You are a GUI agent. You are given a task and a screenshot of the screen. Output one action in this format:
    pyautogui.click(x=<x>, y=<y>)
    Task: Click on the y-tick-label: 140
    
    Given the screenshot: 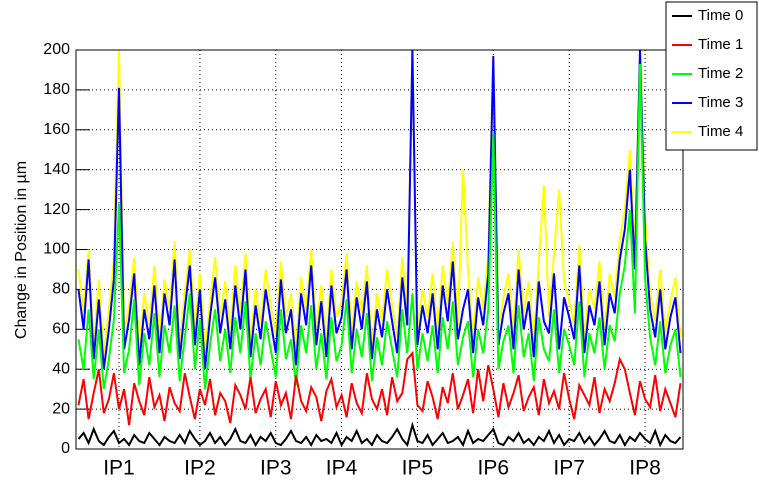 What is the action you would take?
    pyautogui.click(x=56, y=169)
    